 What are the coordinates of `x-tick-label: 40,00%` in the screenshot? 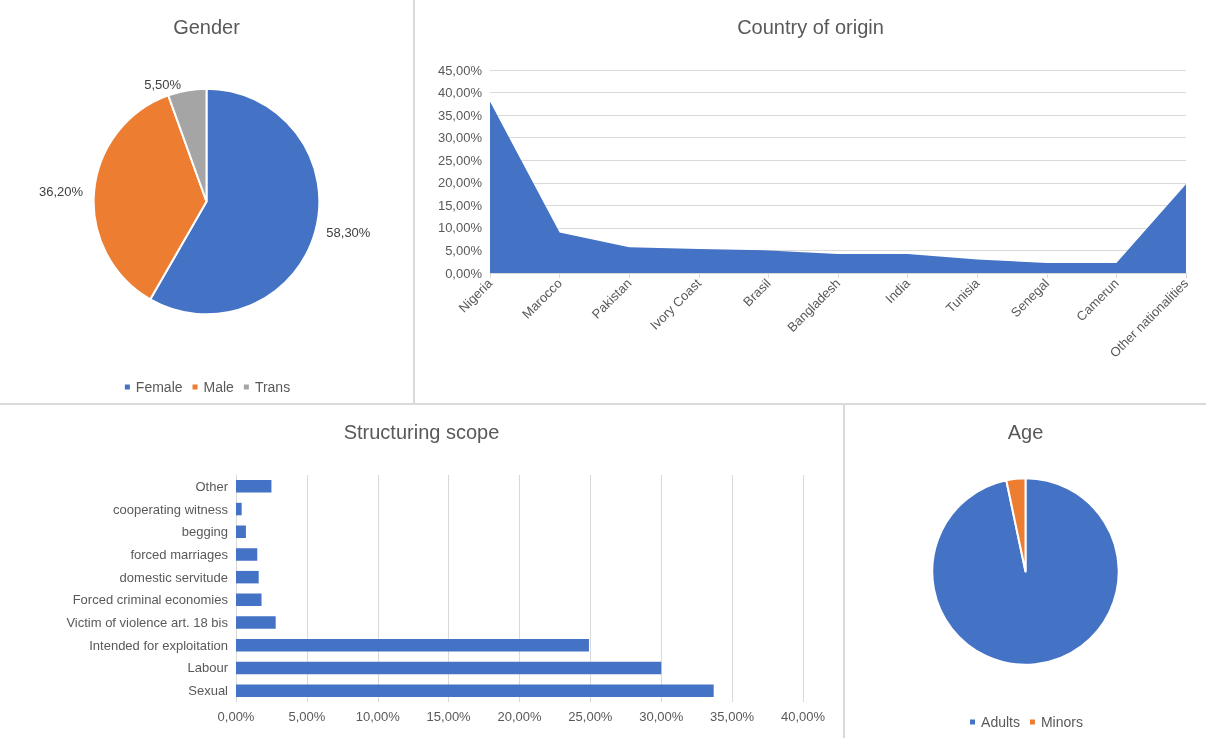 It's located at (803, 716).